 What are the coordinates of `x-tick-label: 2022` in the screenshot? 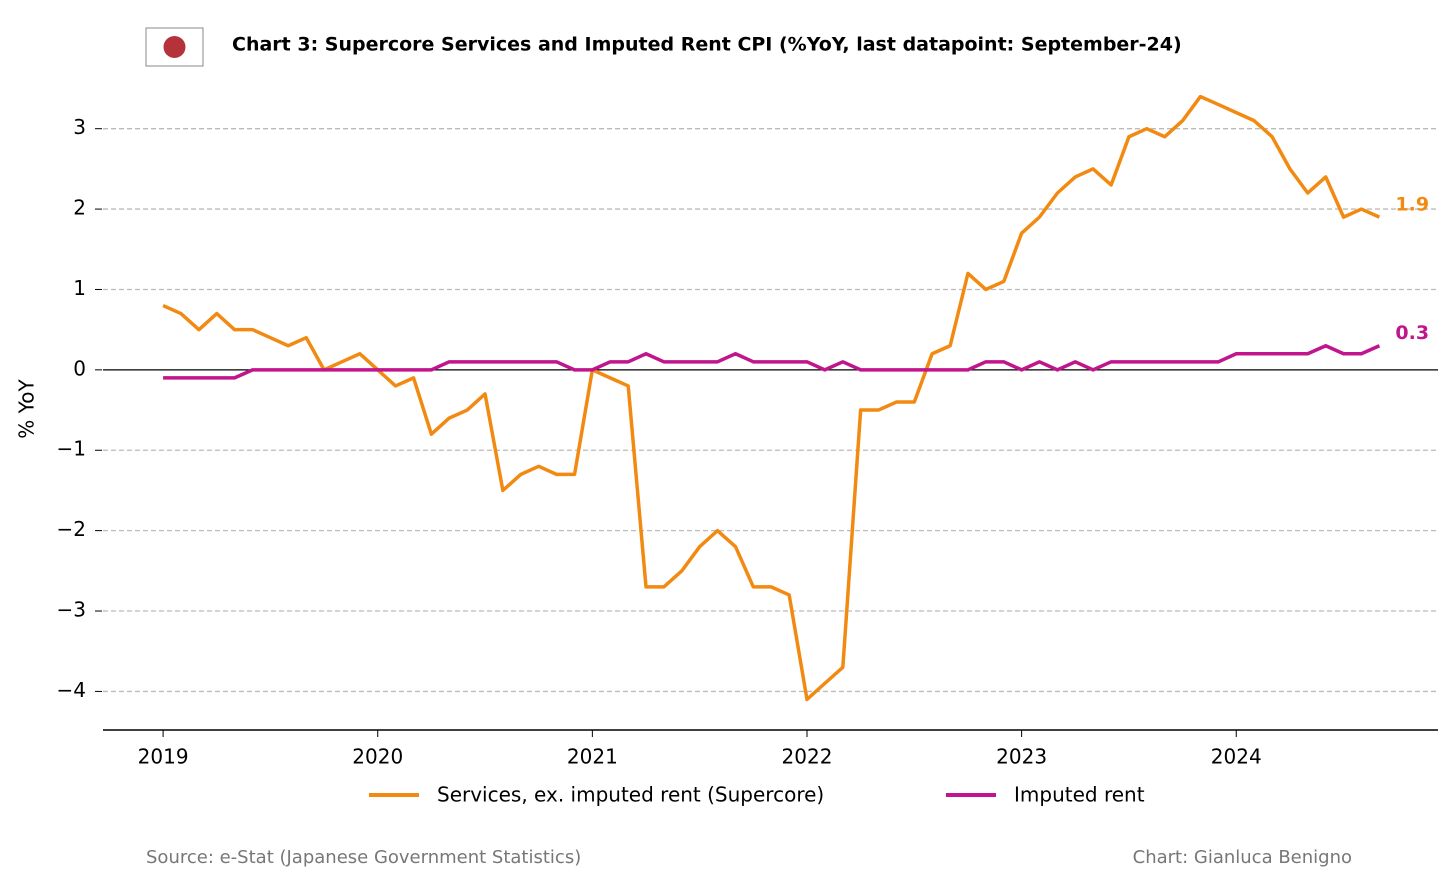 It's located at (807, 757).